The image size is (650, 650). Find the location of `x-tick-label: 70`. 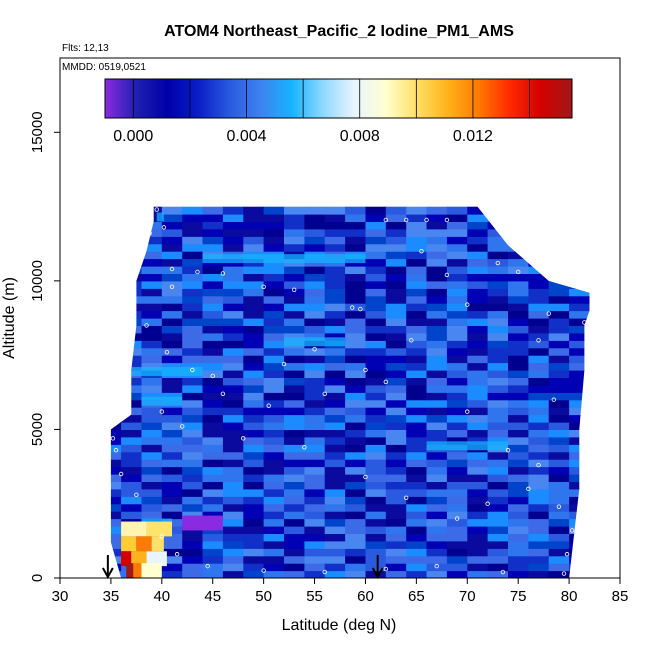

x-tick-label: 70 is located at coordinates (467, 596).